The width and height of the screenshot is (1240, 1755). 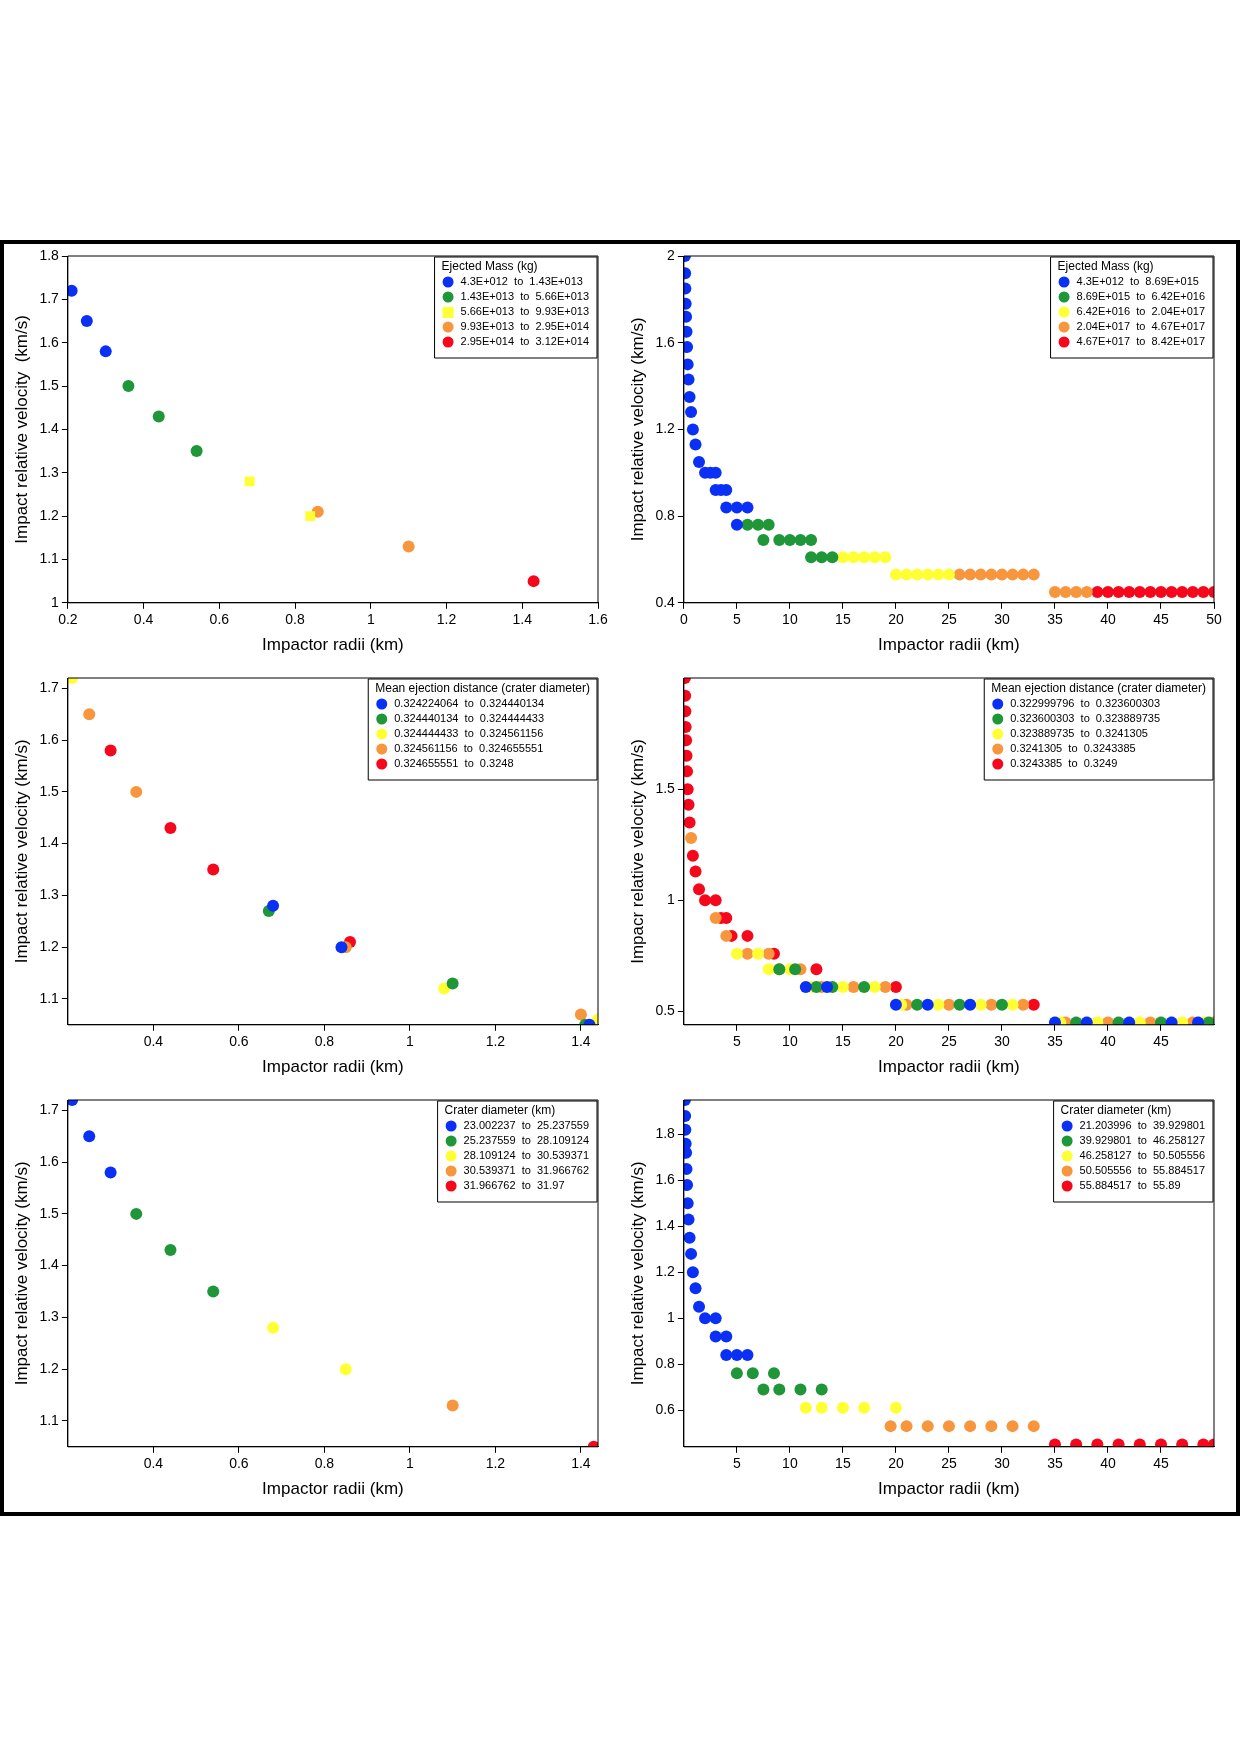 What do you see at coordinates (1214, 619) in the screenshot?
I see `x-tick-label: 50` at bounding box center [1214, 619].